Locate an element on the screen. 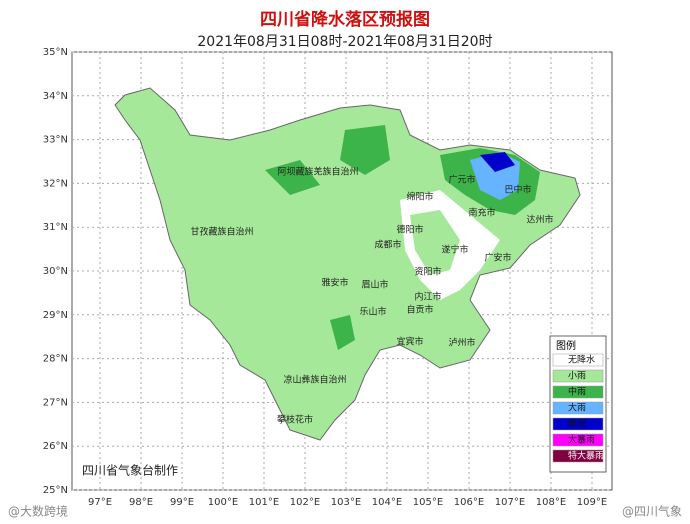 The image size is (690, 524). legend-label: 小雨 is located at coordinates (577, 376).